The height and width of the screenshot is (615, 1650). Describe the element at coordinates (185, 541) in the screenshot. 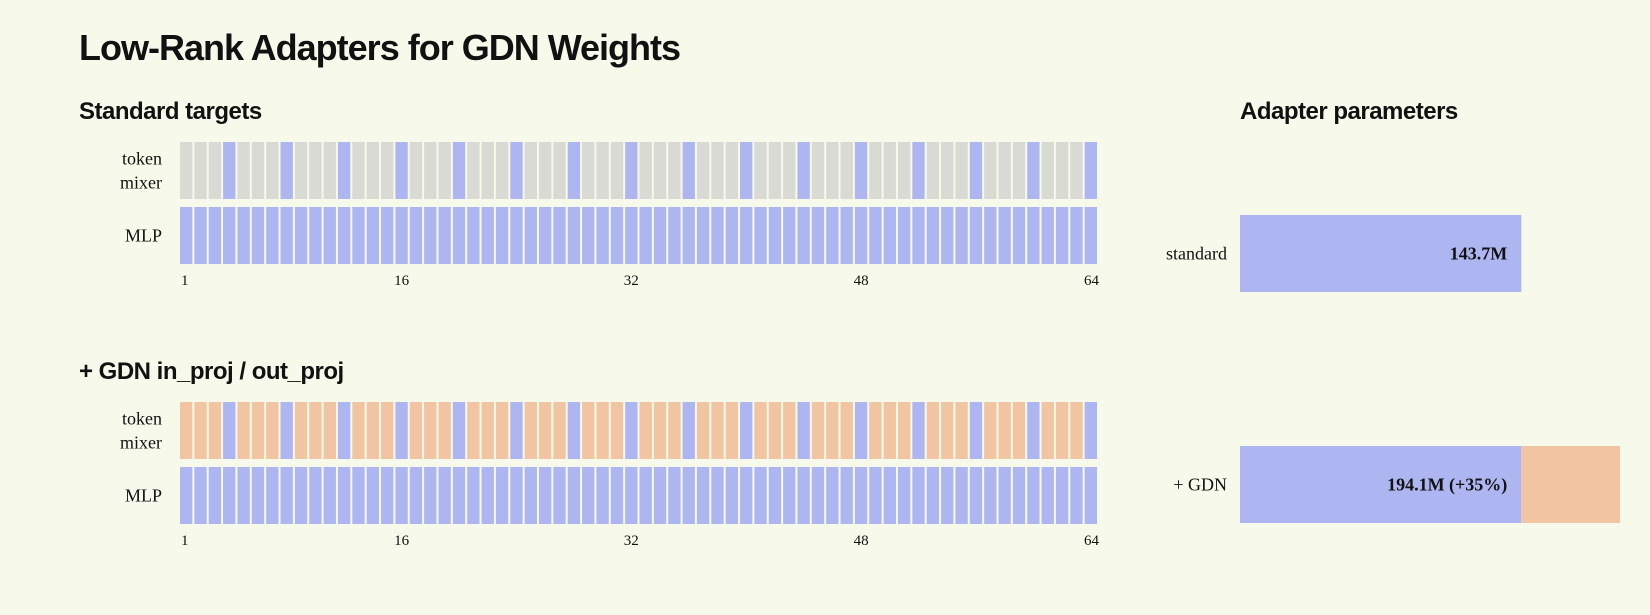

I see `x-tick-1: 1` at that location.